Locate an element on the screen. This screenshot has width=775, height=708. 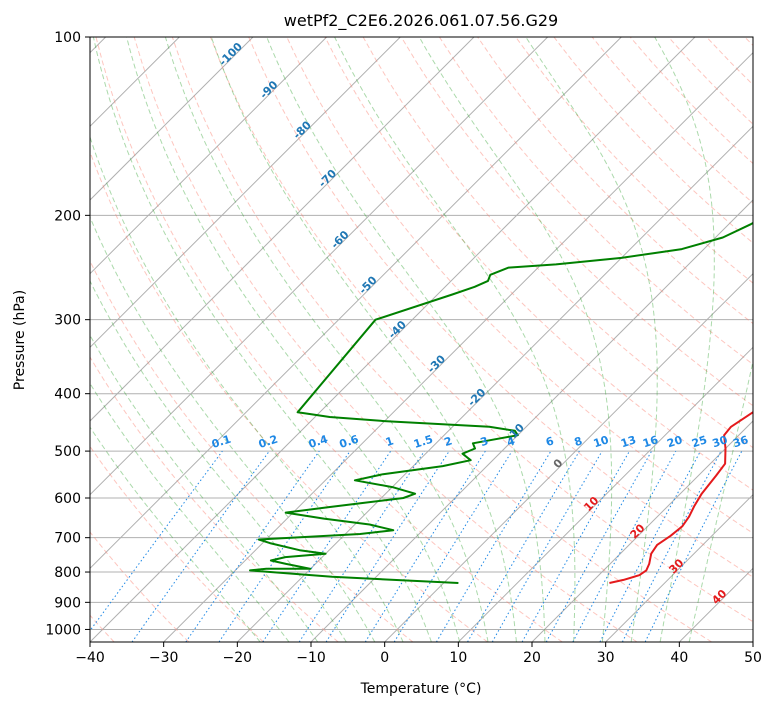
mixing-ratio-label: 16 is located at coordinates (650, 441).